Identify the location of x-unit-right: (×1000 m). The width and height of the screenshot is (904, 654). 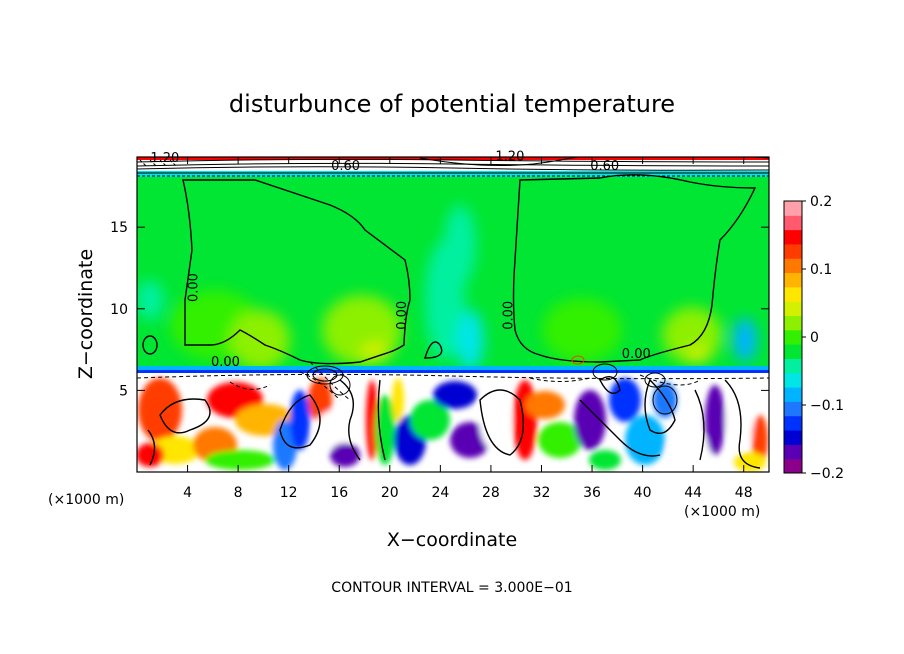
(722, 512).